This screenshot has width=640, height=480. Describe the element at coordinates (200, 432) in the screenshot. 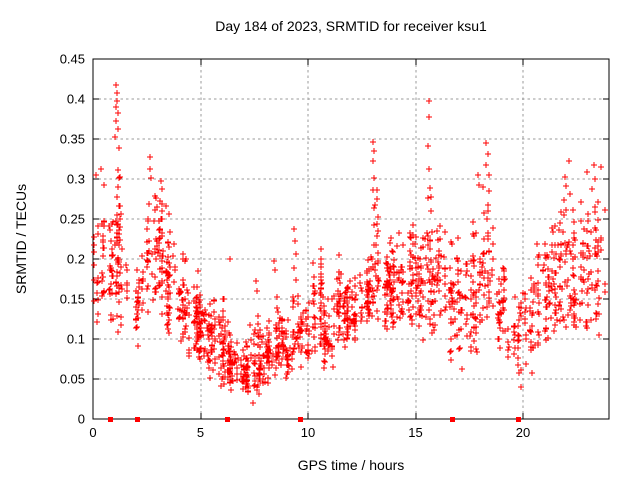

I see `x-tick-label: 5` at that location.